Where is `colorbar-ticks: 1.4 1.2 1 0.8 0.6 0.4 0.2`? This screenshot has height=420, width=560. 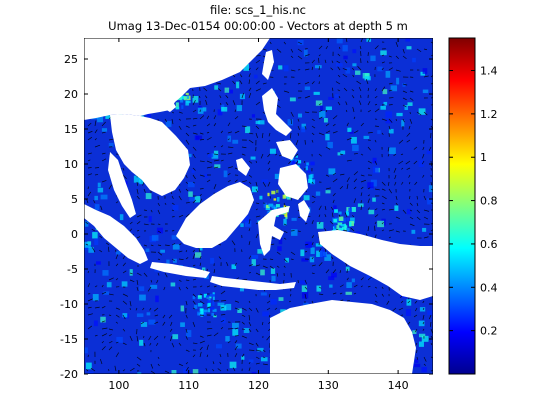
colorbar-ticks: 1.4 1.2 1 0.8 0.6 0.4 0.2 is located at coordinates (473, 201).